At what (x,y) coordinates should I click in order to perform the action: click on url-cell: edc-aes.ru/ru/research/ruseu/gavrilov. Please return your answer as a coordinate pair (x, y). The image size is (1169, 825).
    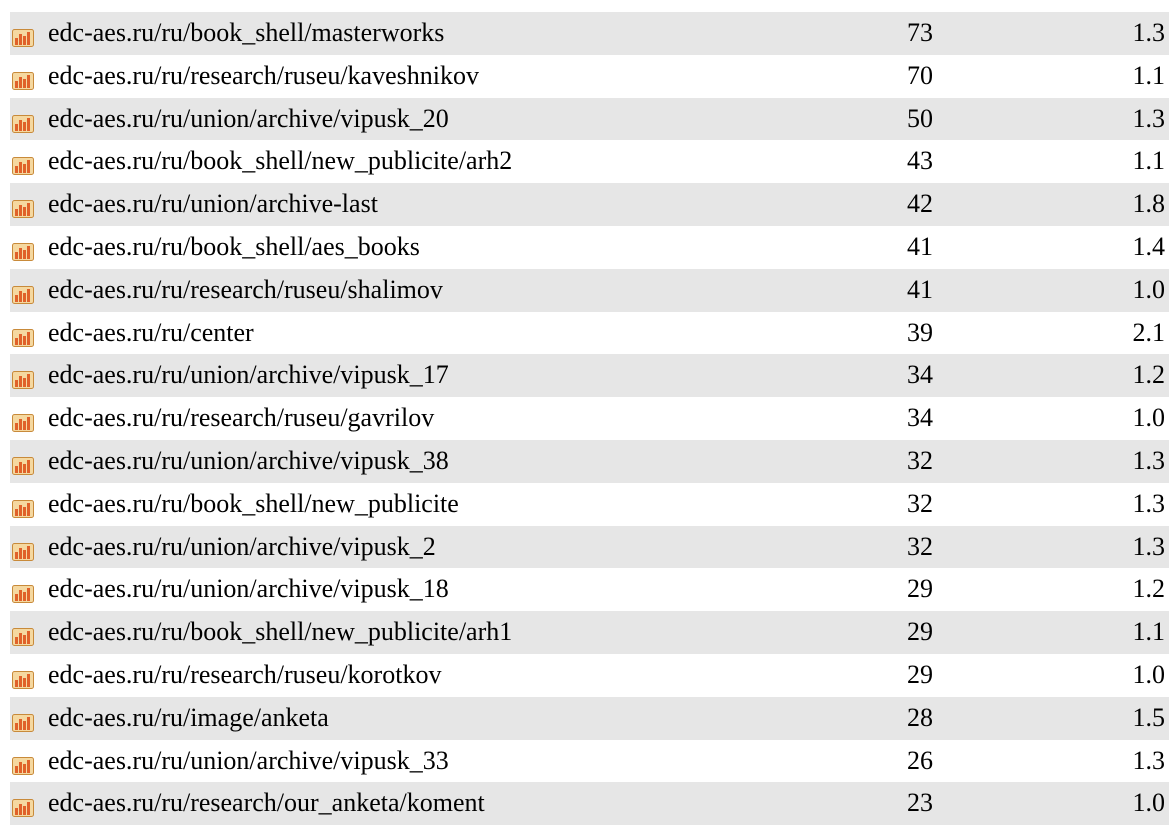
    Looking at the image, I should click on (241, 418).